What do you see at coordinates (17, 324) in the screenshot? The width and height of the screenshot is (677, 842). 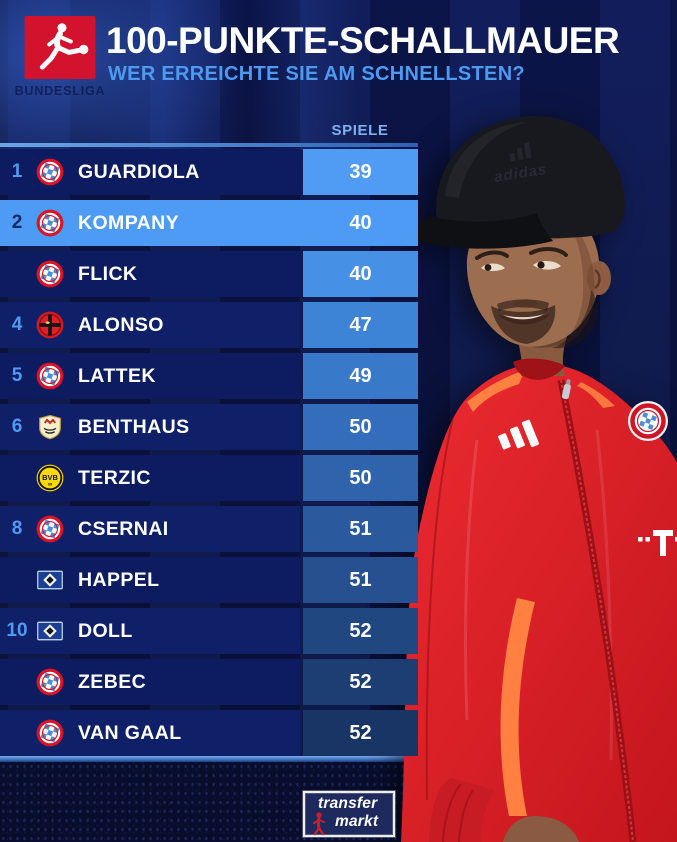 I see `rank-label: 4` at bounding box center [17, 324].